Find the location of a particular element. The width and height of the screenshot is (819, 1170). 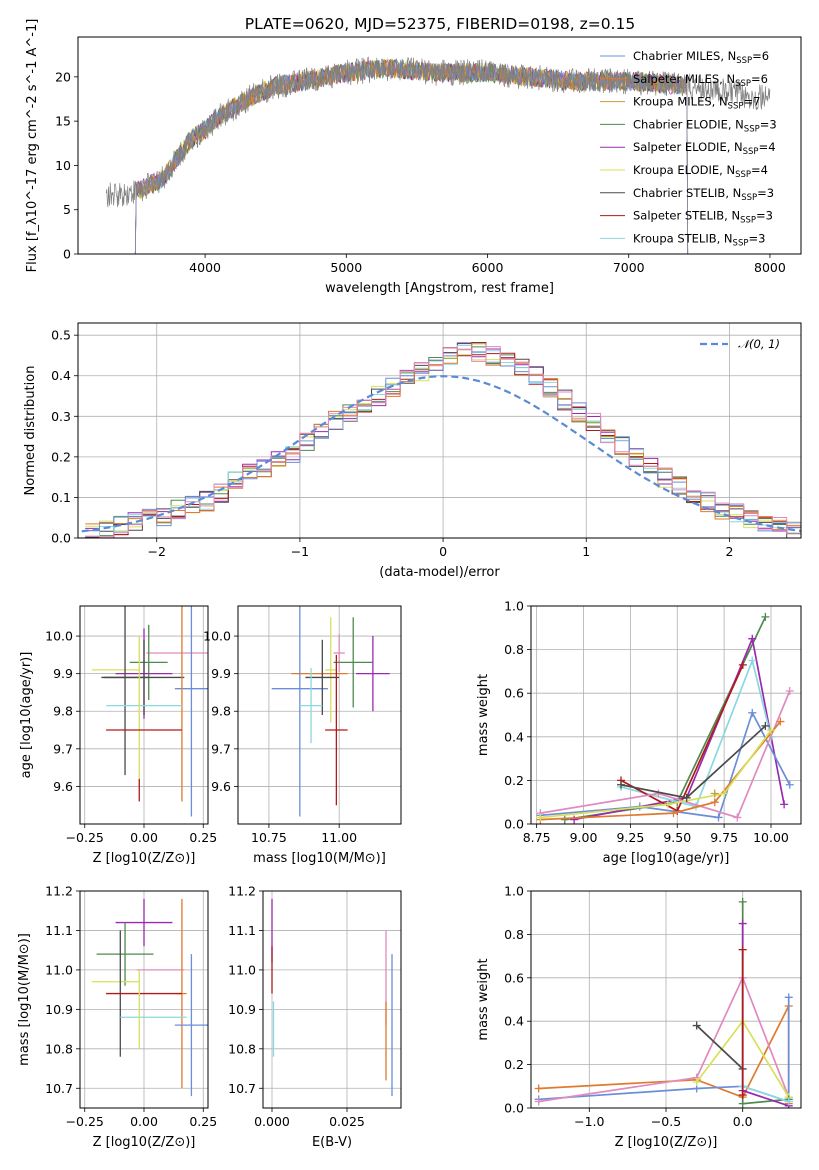

legend-label: Chabrier STELIB, N is located at coordinates (687, 193).